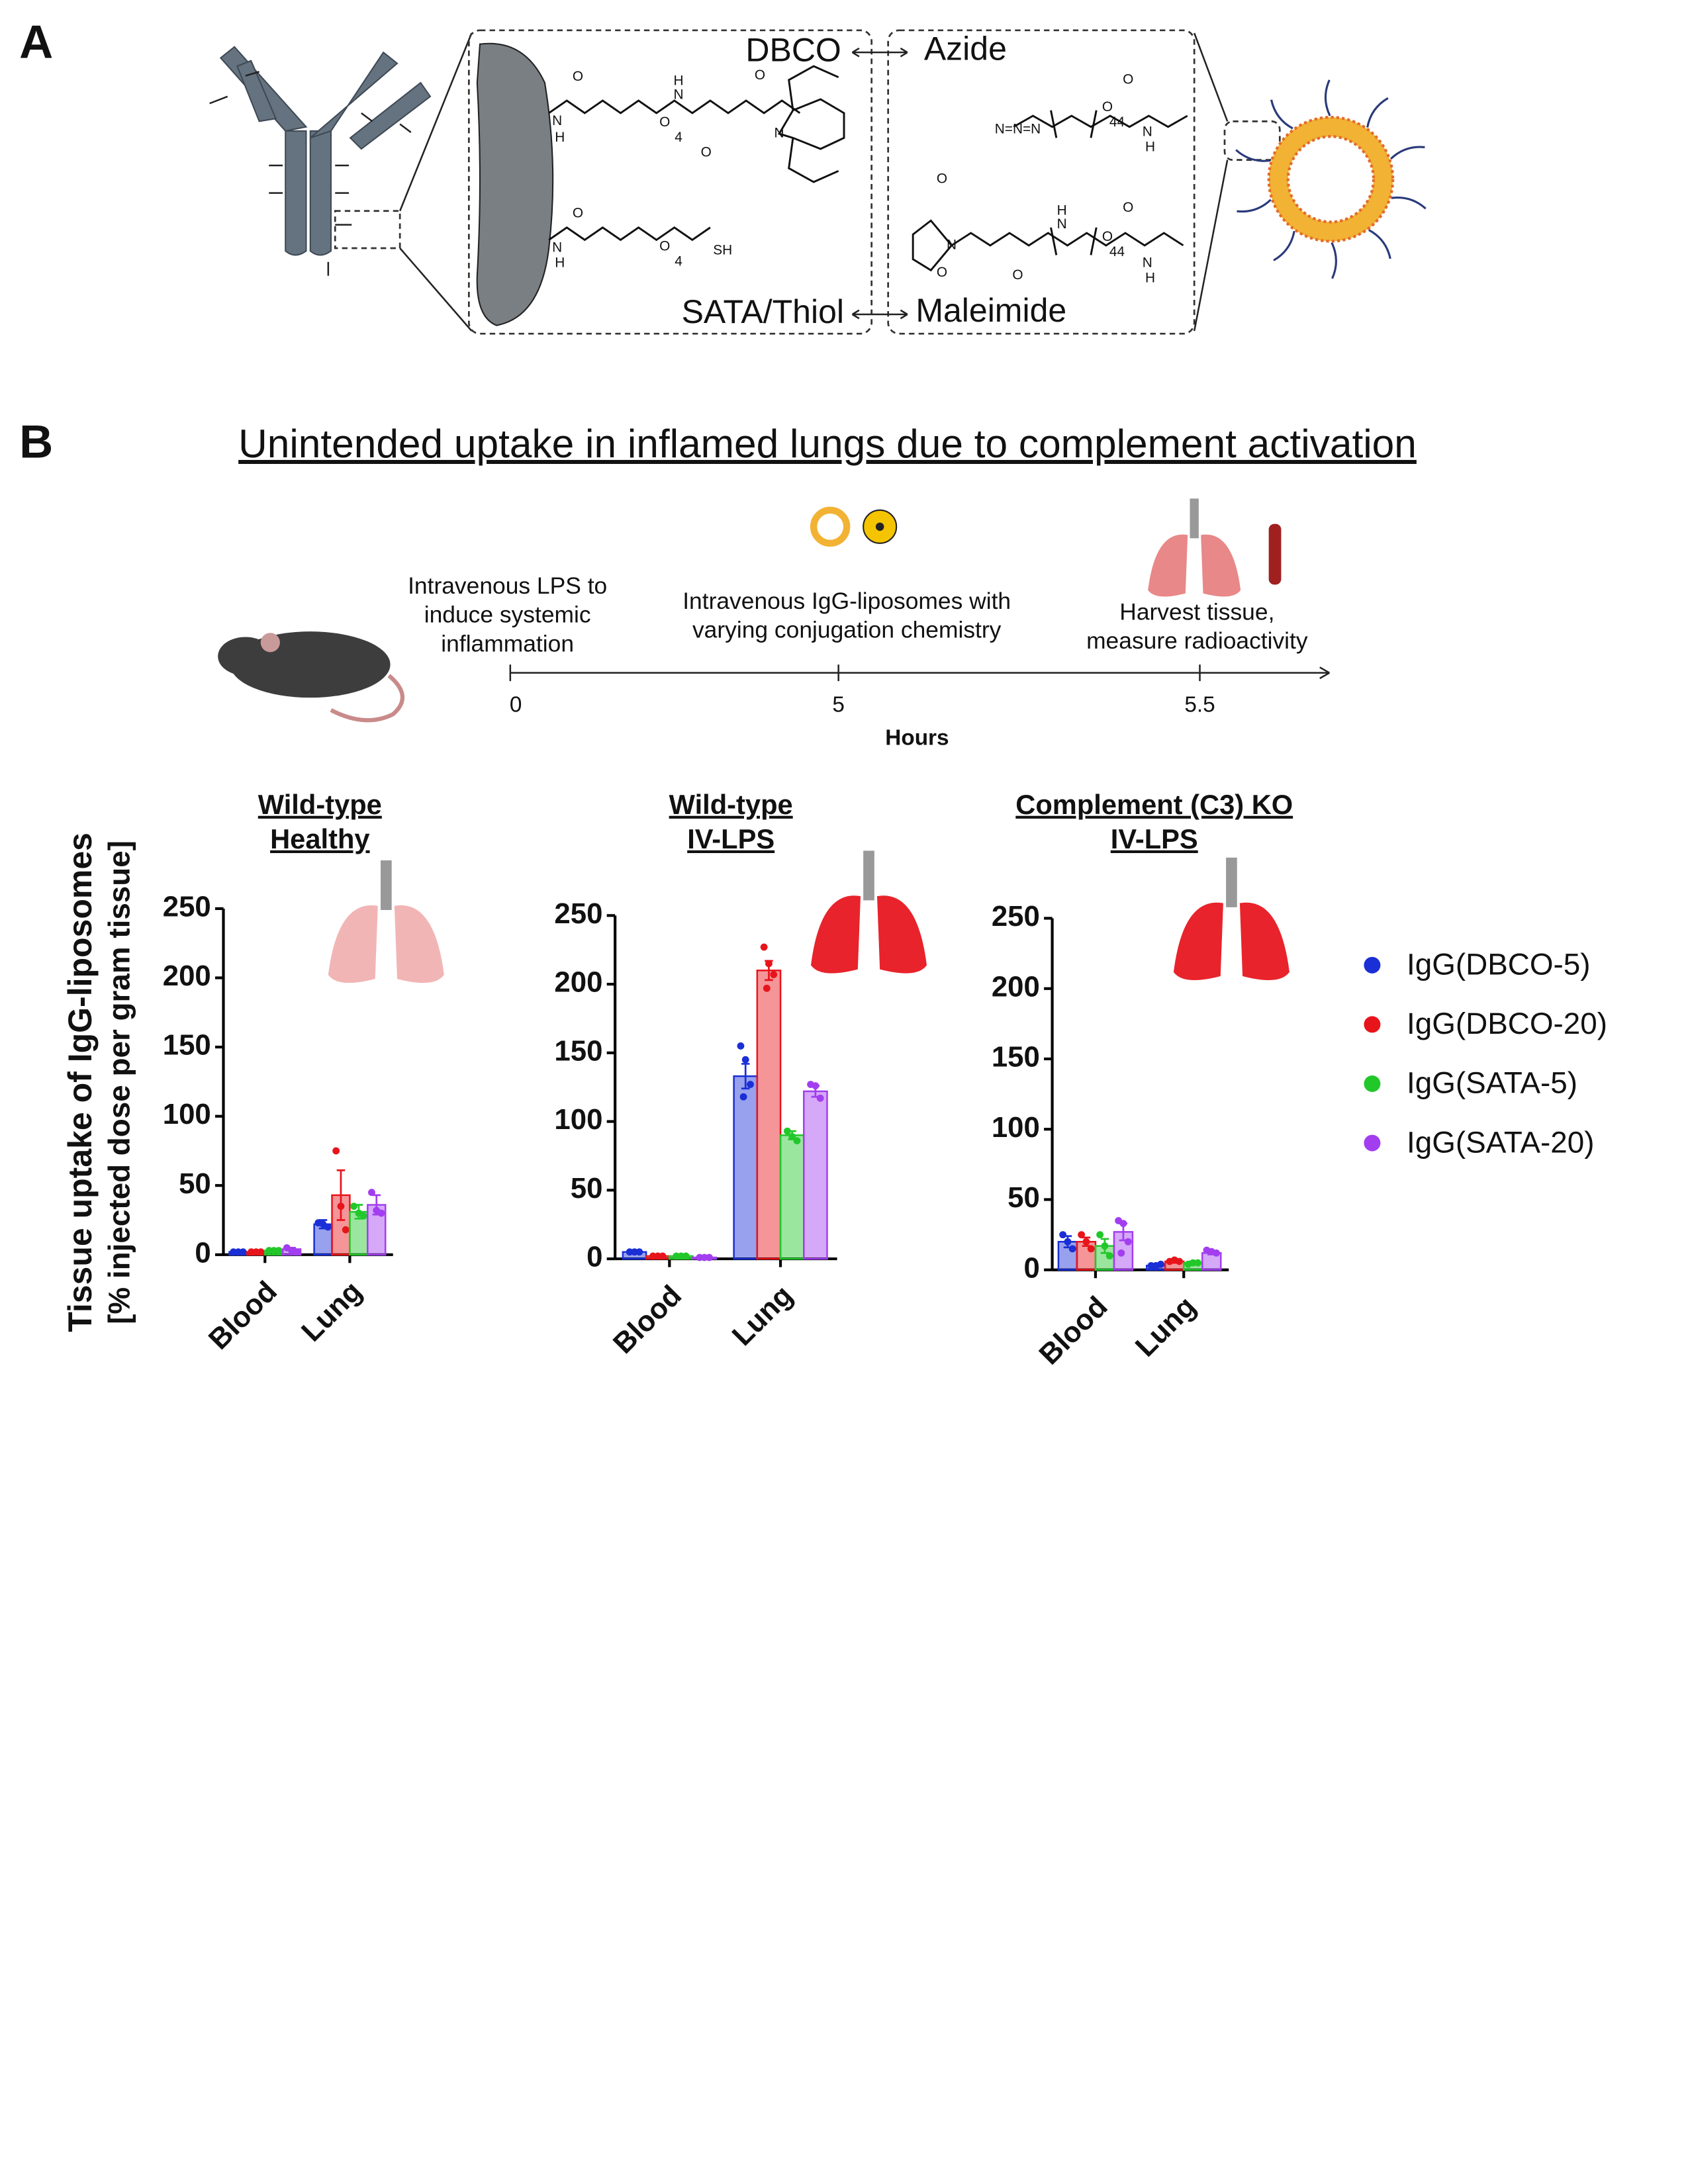 Image resolution: width=1688 pixels, height=2184 pixels. What do you see at coordinates (990, 310) in the screenshot?
I see `reaction-label: Maleimide` at bounding box center [990, 310].